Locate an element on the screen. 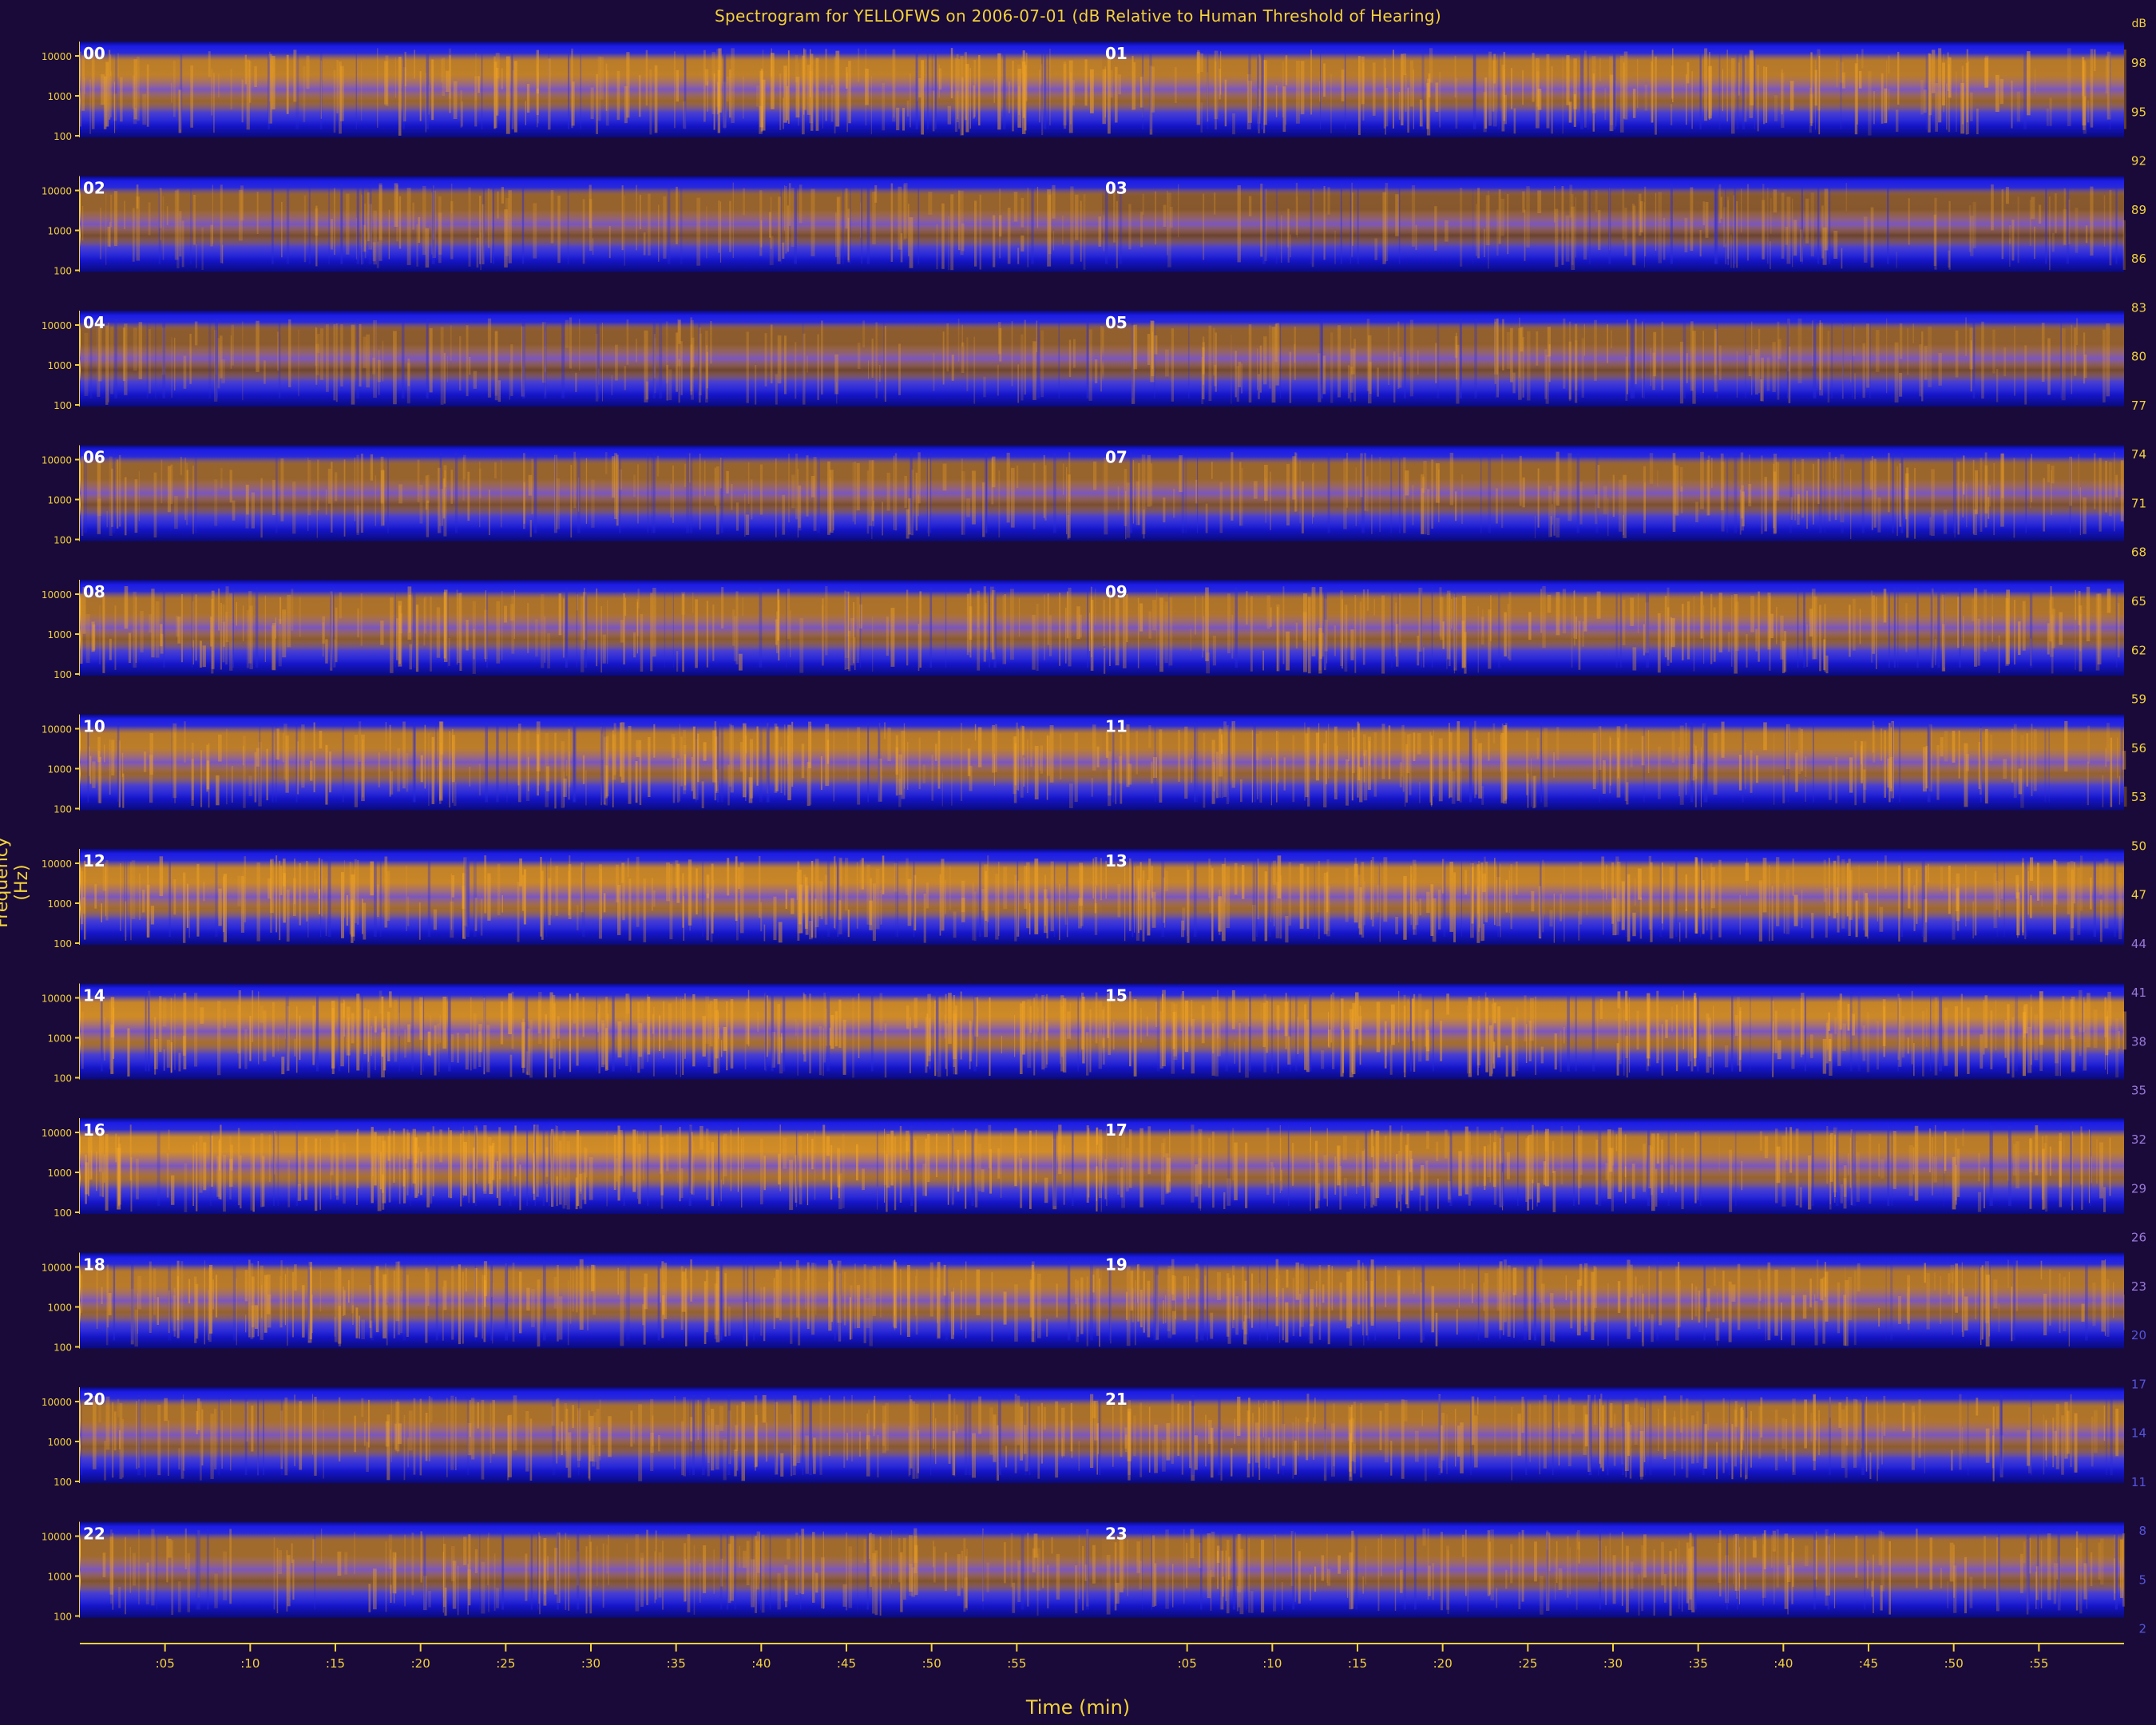  freq-tick-label: 100 is located at coordinates (63, 136).